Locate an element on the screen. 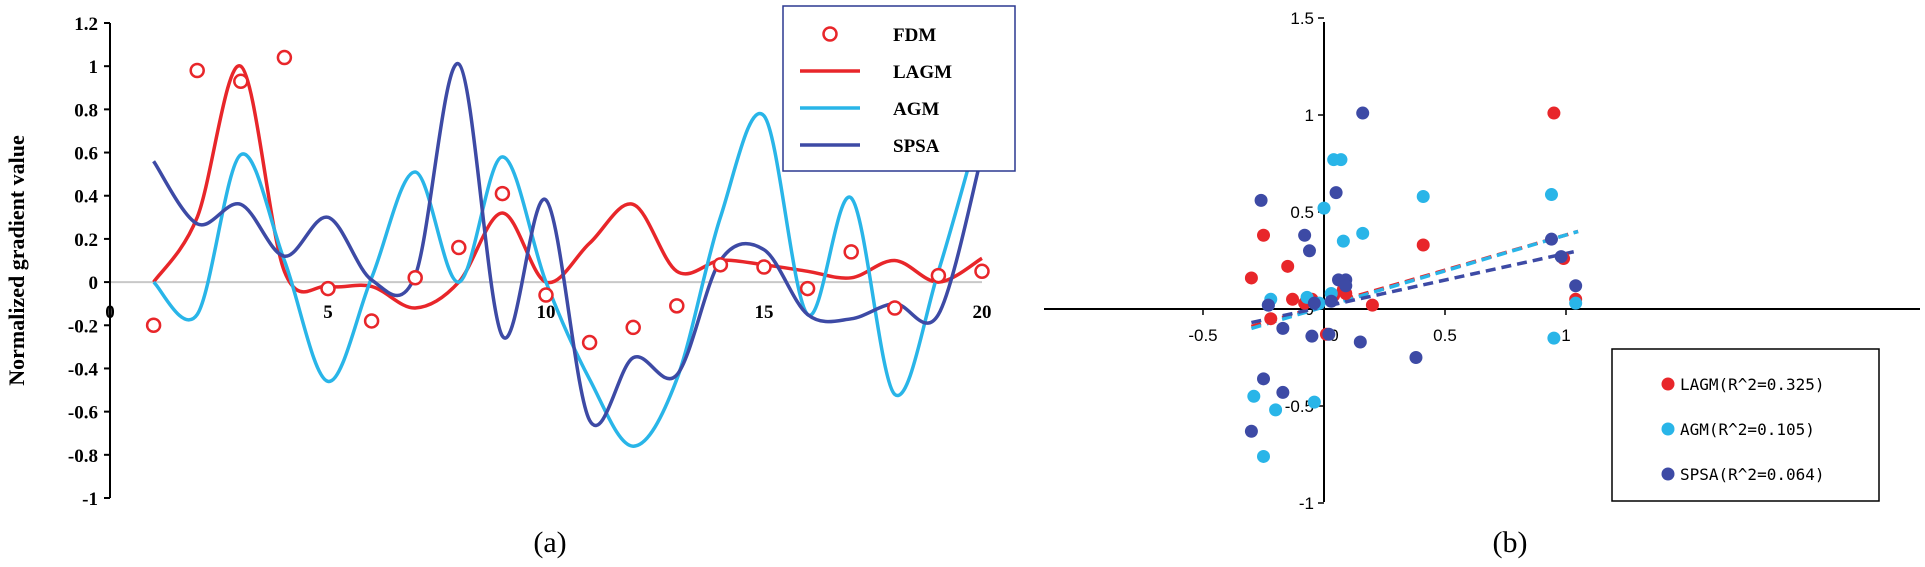 The height and width of the screenshot is (567, 1925). caption-b: (b) is located at coordinates (1510, 542).